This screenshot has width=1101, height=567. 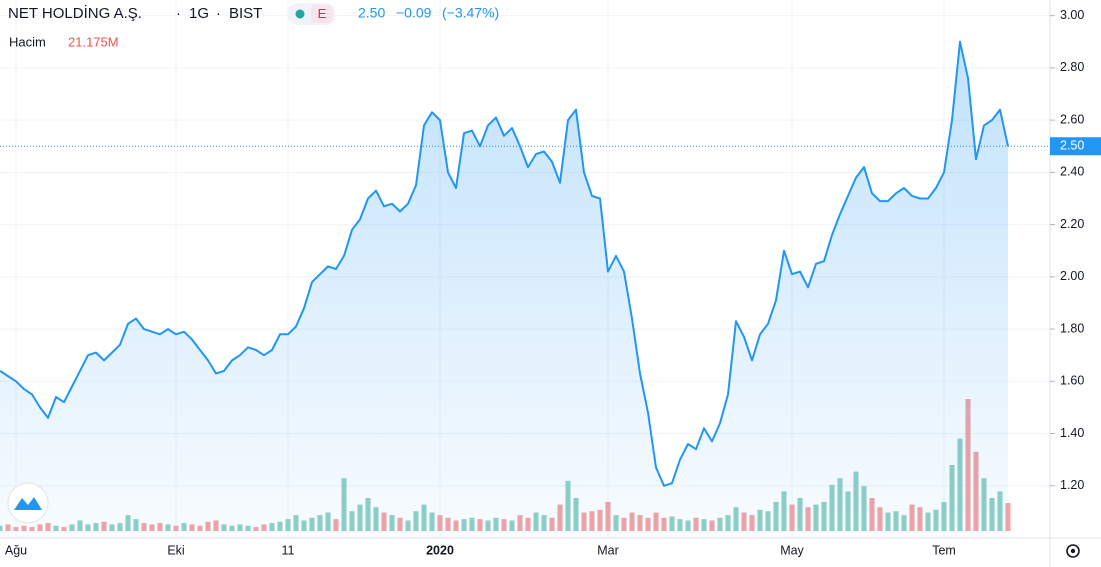 I want to click on settings-icon, so click(x=1073, y=551).